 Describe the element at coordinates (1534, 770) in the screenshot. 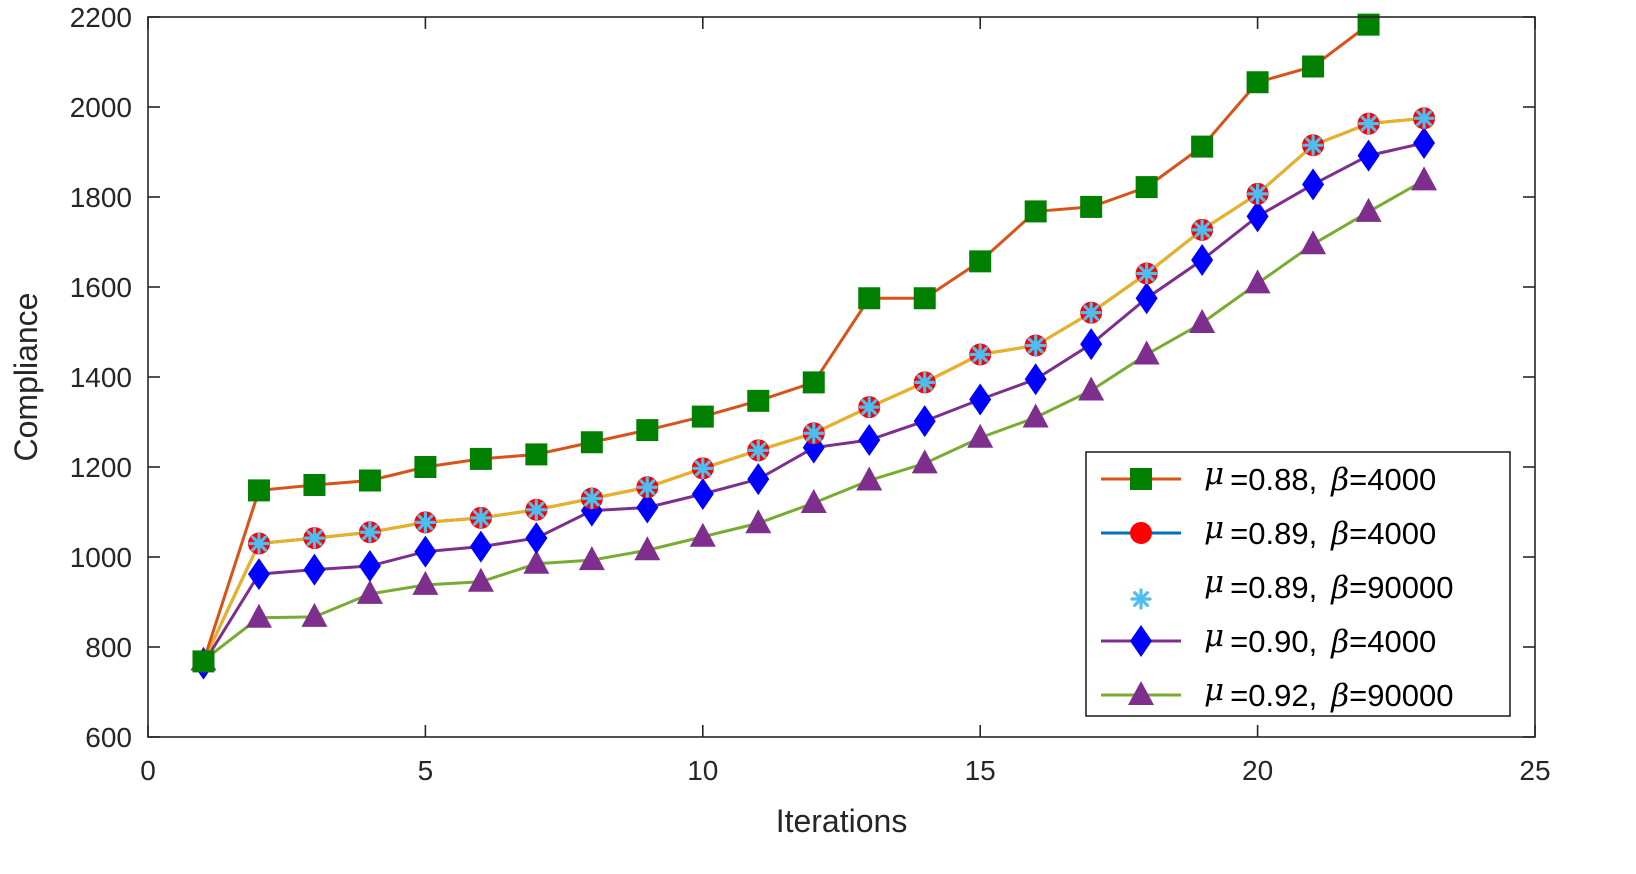

I see `x-tick-label: 25` at that location.